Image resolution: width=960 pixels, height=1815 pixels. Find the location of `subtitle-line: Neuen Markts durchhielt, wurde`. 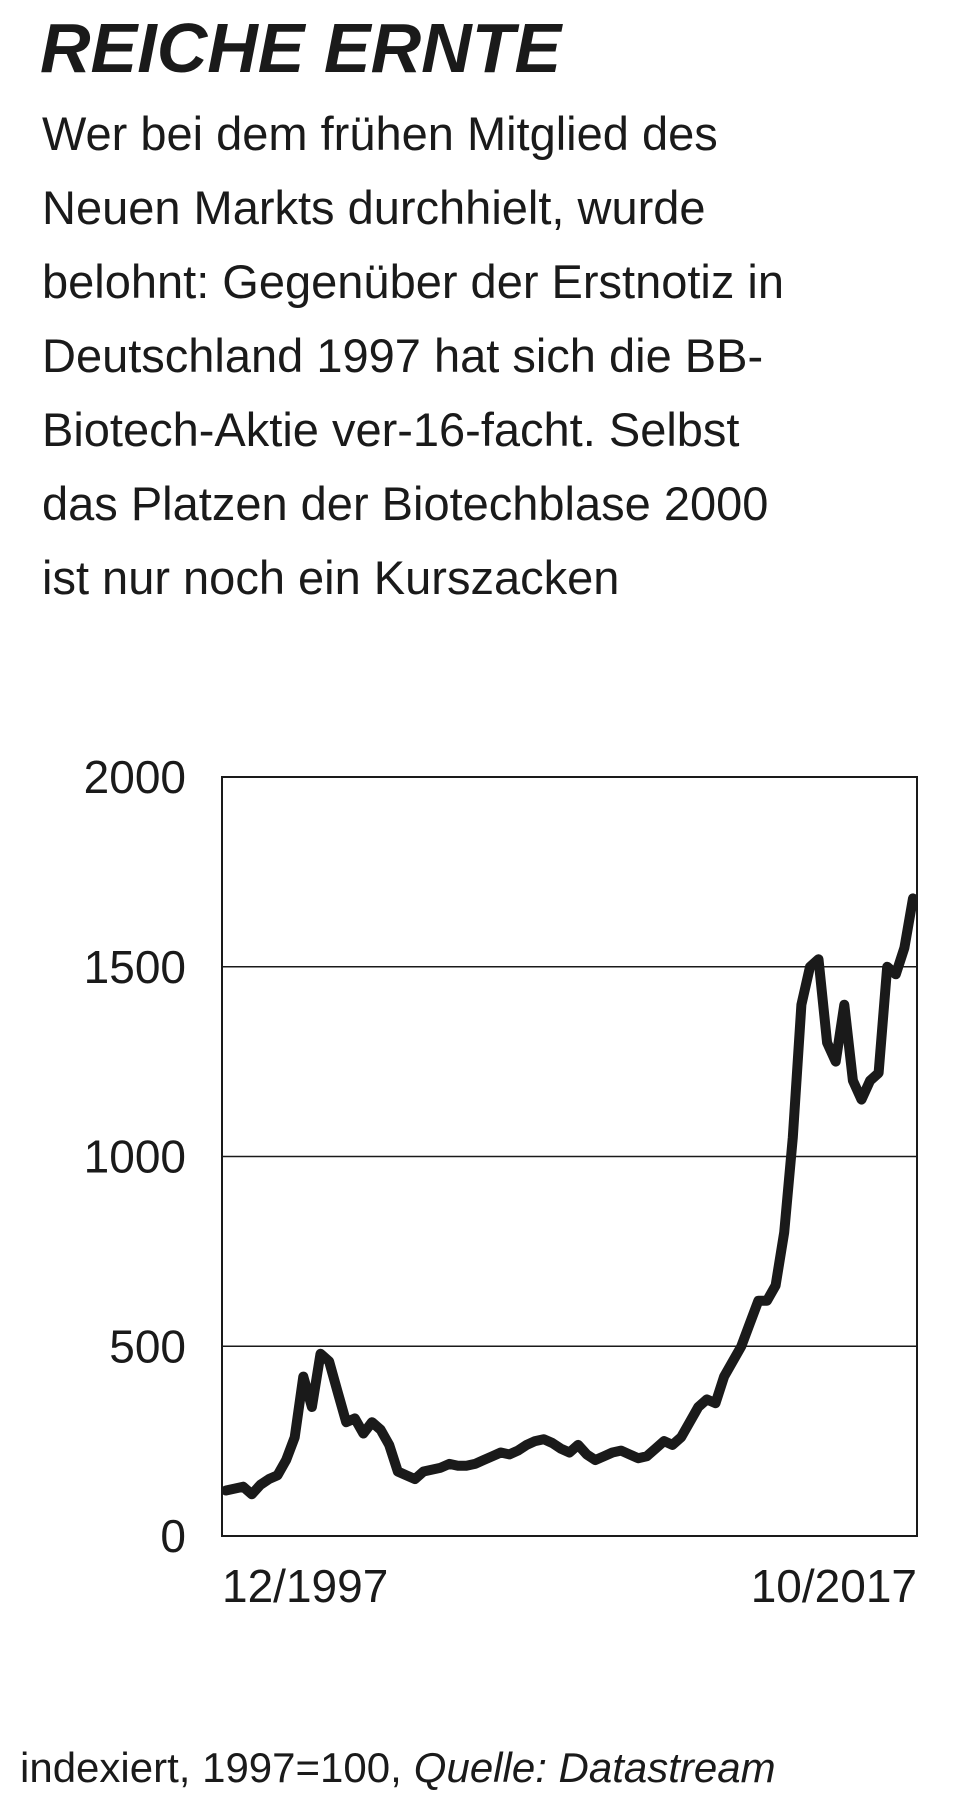

subtitle-line: Neuen Markts durchhielt, wurde is located at coordinates (374, 207).